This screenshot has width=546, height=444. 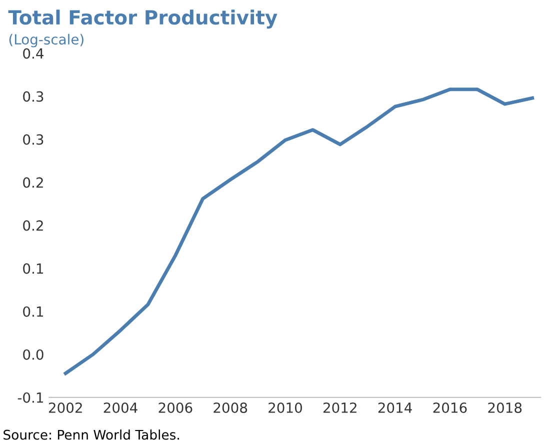 What do you see at coordinates (175, 407) in the screenshot?
I see `x-tick-label: 2006` at bounding box center [175, 407].